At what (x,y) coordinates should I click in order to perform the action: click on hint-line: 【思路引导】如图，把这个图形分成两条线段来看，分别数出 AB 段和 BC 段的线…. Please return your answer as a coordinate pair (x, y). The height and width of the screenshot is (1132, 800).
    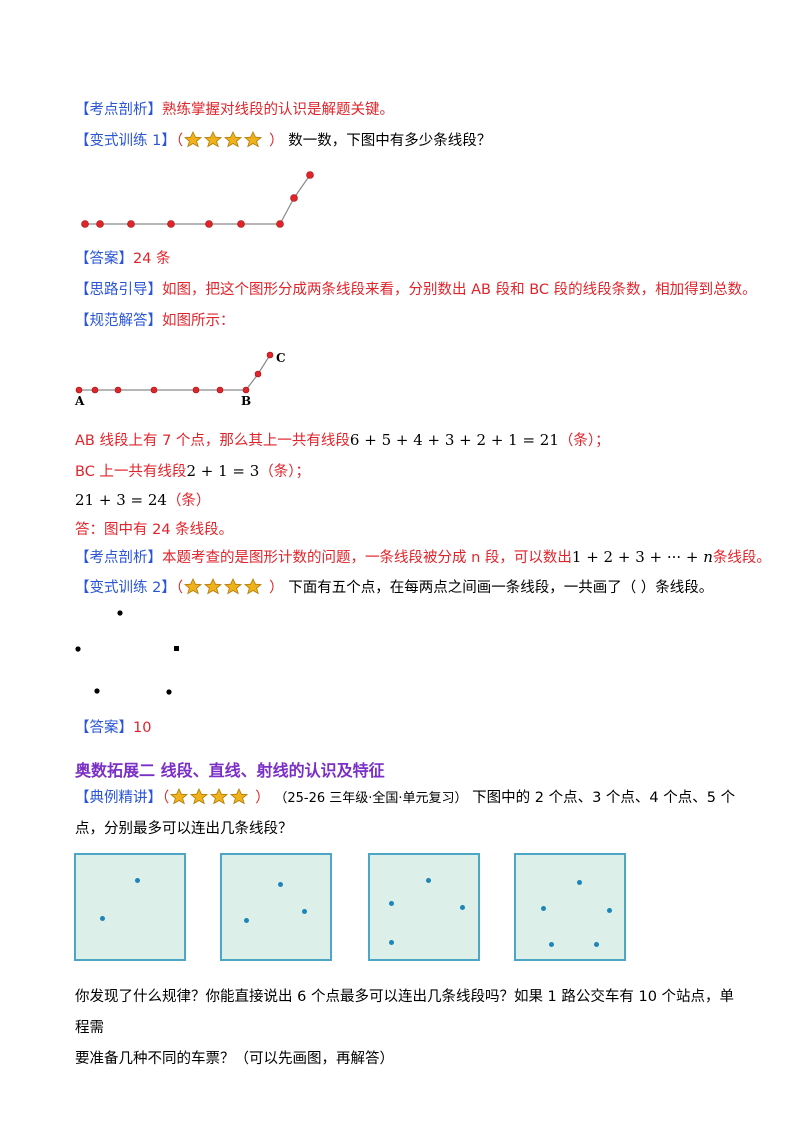
    Looking at the image, I should click on (416, 290).